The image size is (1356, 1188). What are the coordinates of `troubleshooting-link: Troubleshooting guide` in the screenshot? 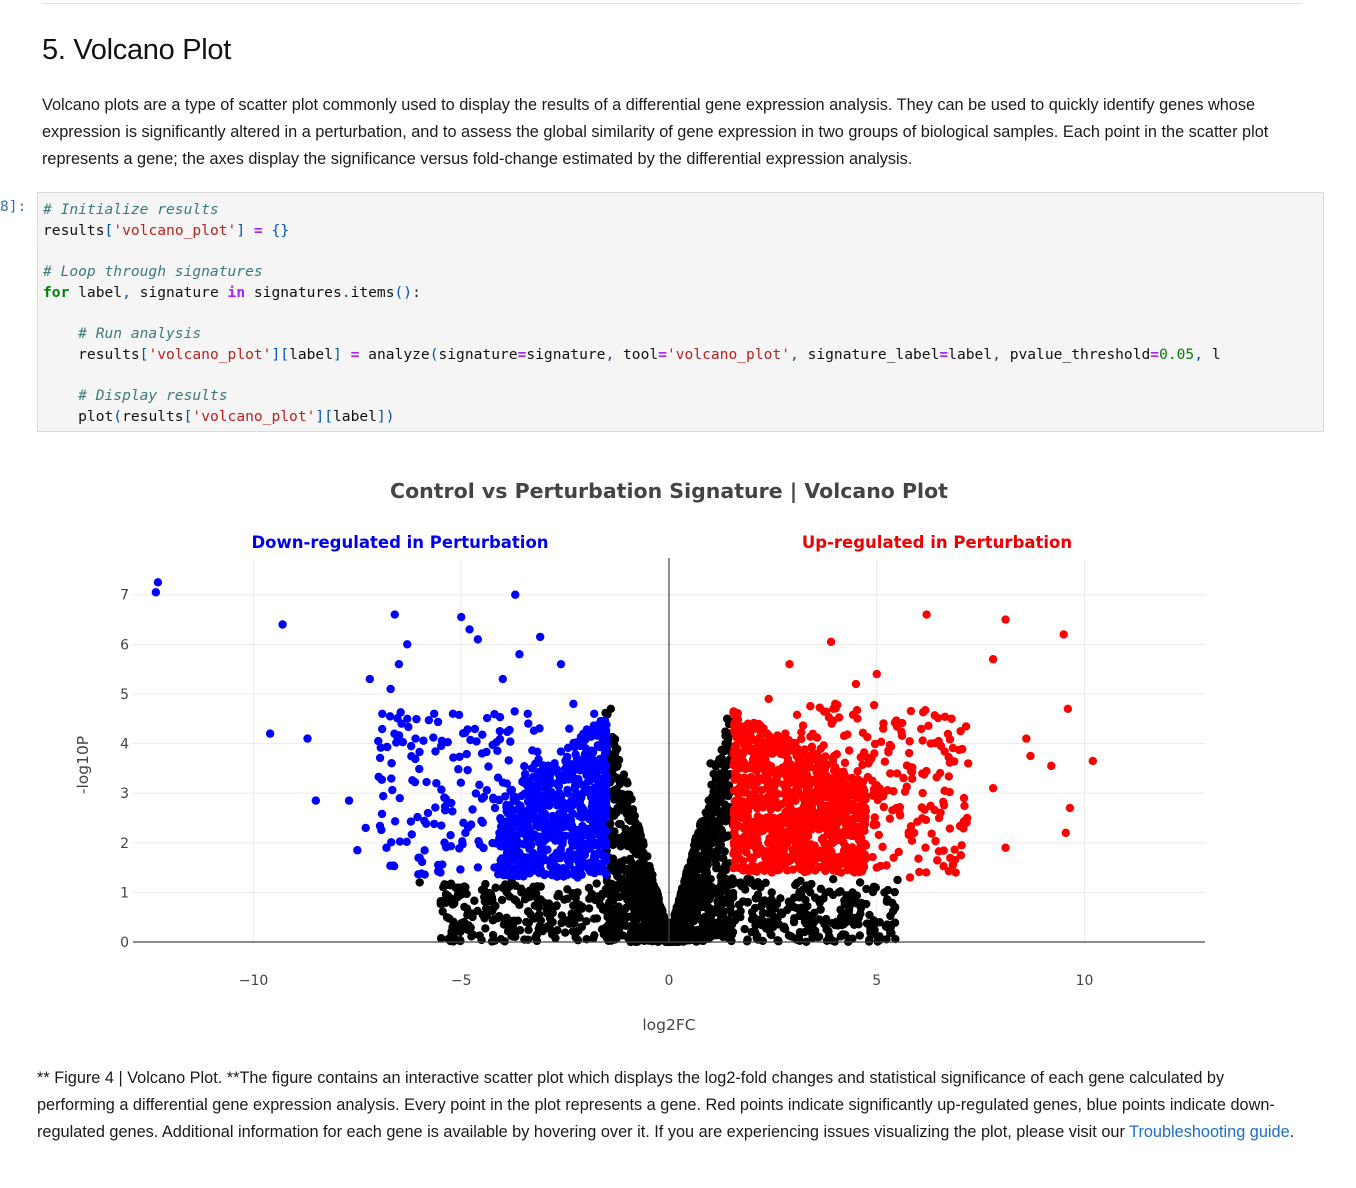 It's located at (1209, 1132).